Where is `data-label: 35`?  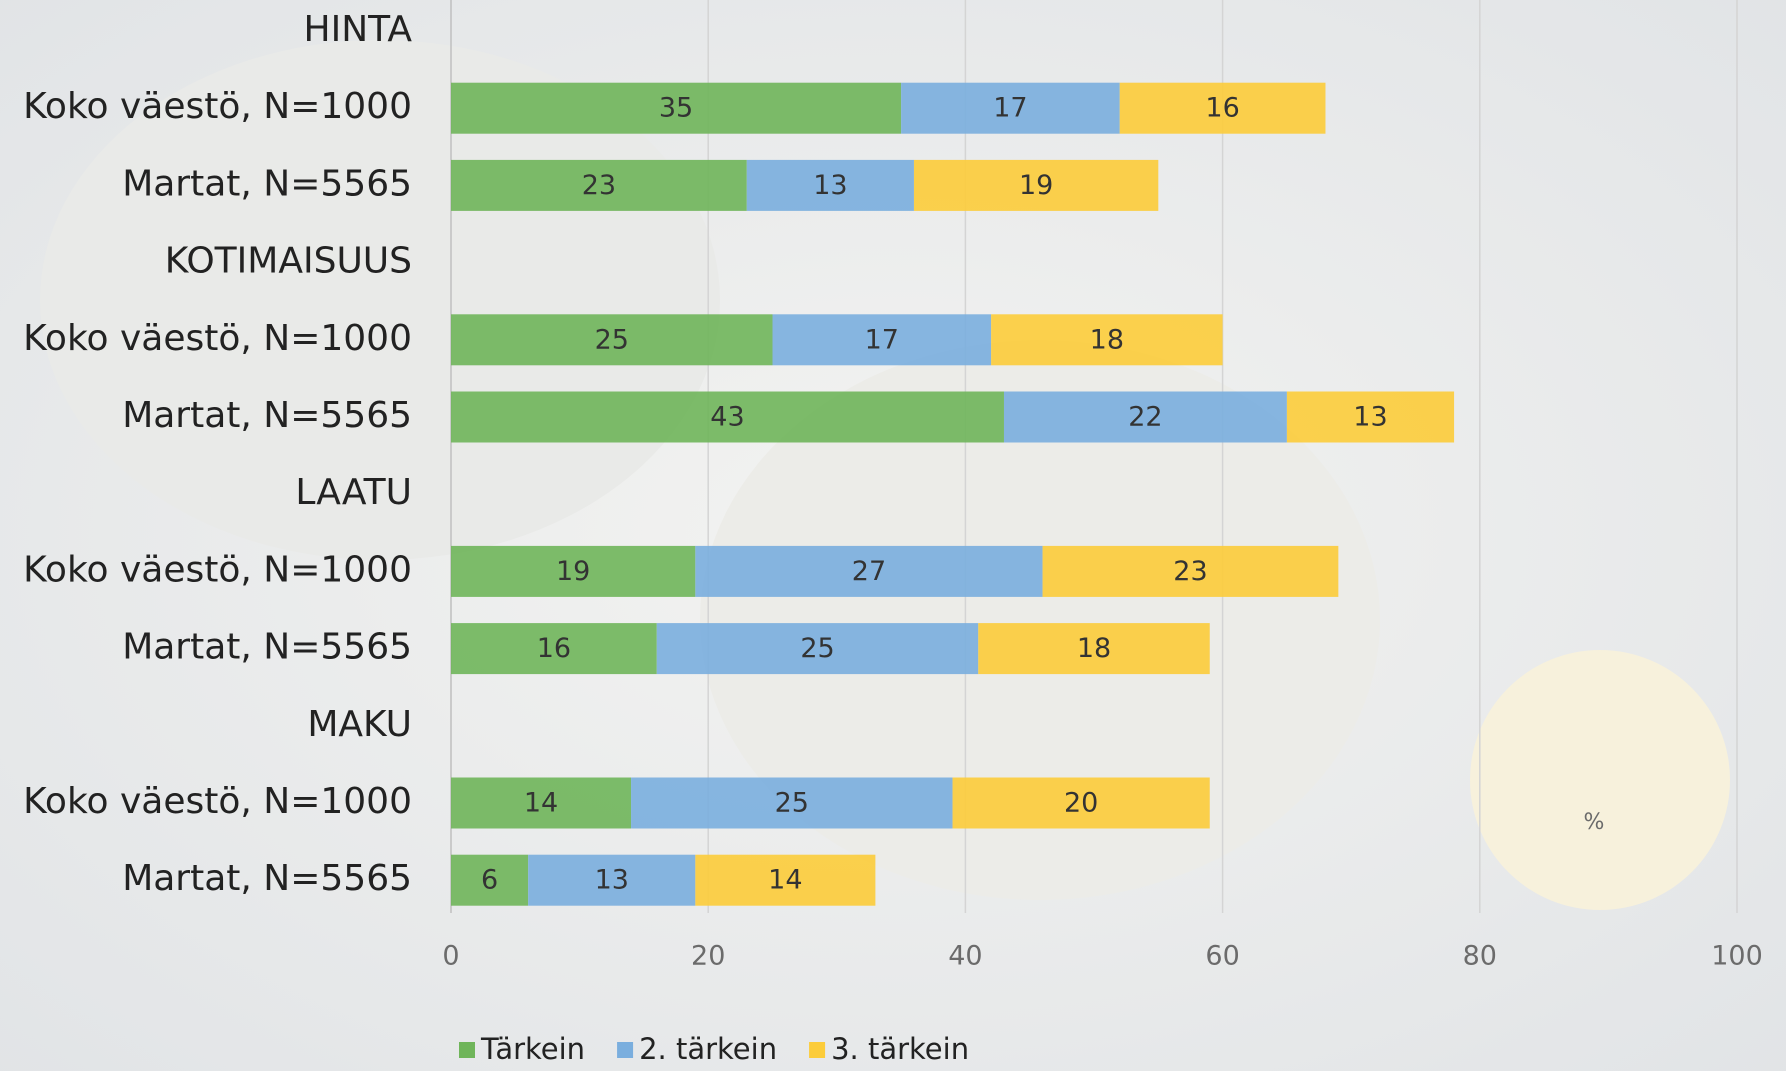 data-label: 35 is located at coordinates (676, 108).